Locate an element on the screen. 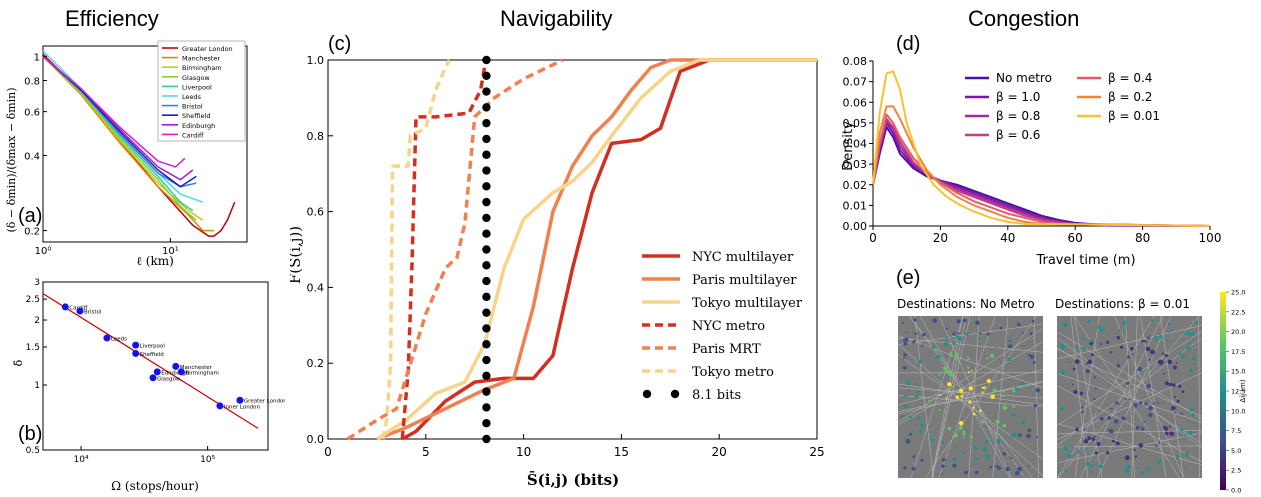 The height and width of the screenshot is (497, 1261). chart-b-point-label-4: Sheffield is located at coordinates (152, 355).